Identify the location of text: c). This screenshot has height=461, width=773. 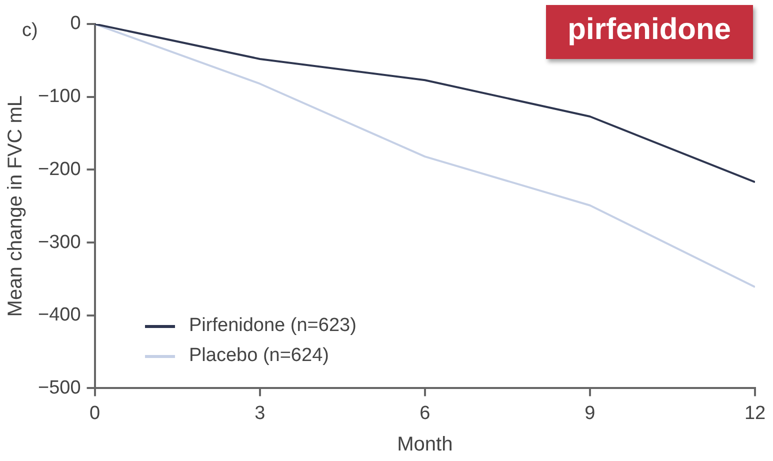
(30, 31).